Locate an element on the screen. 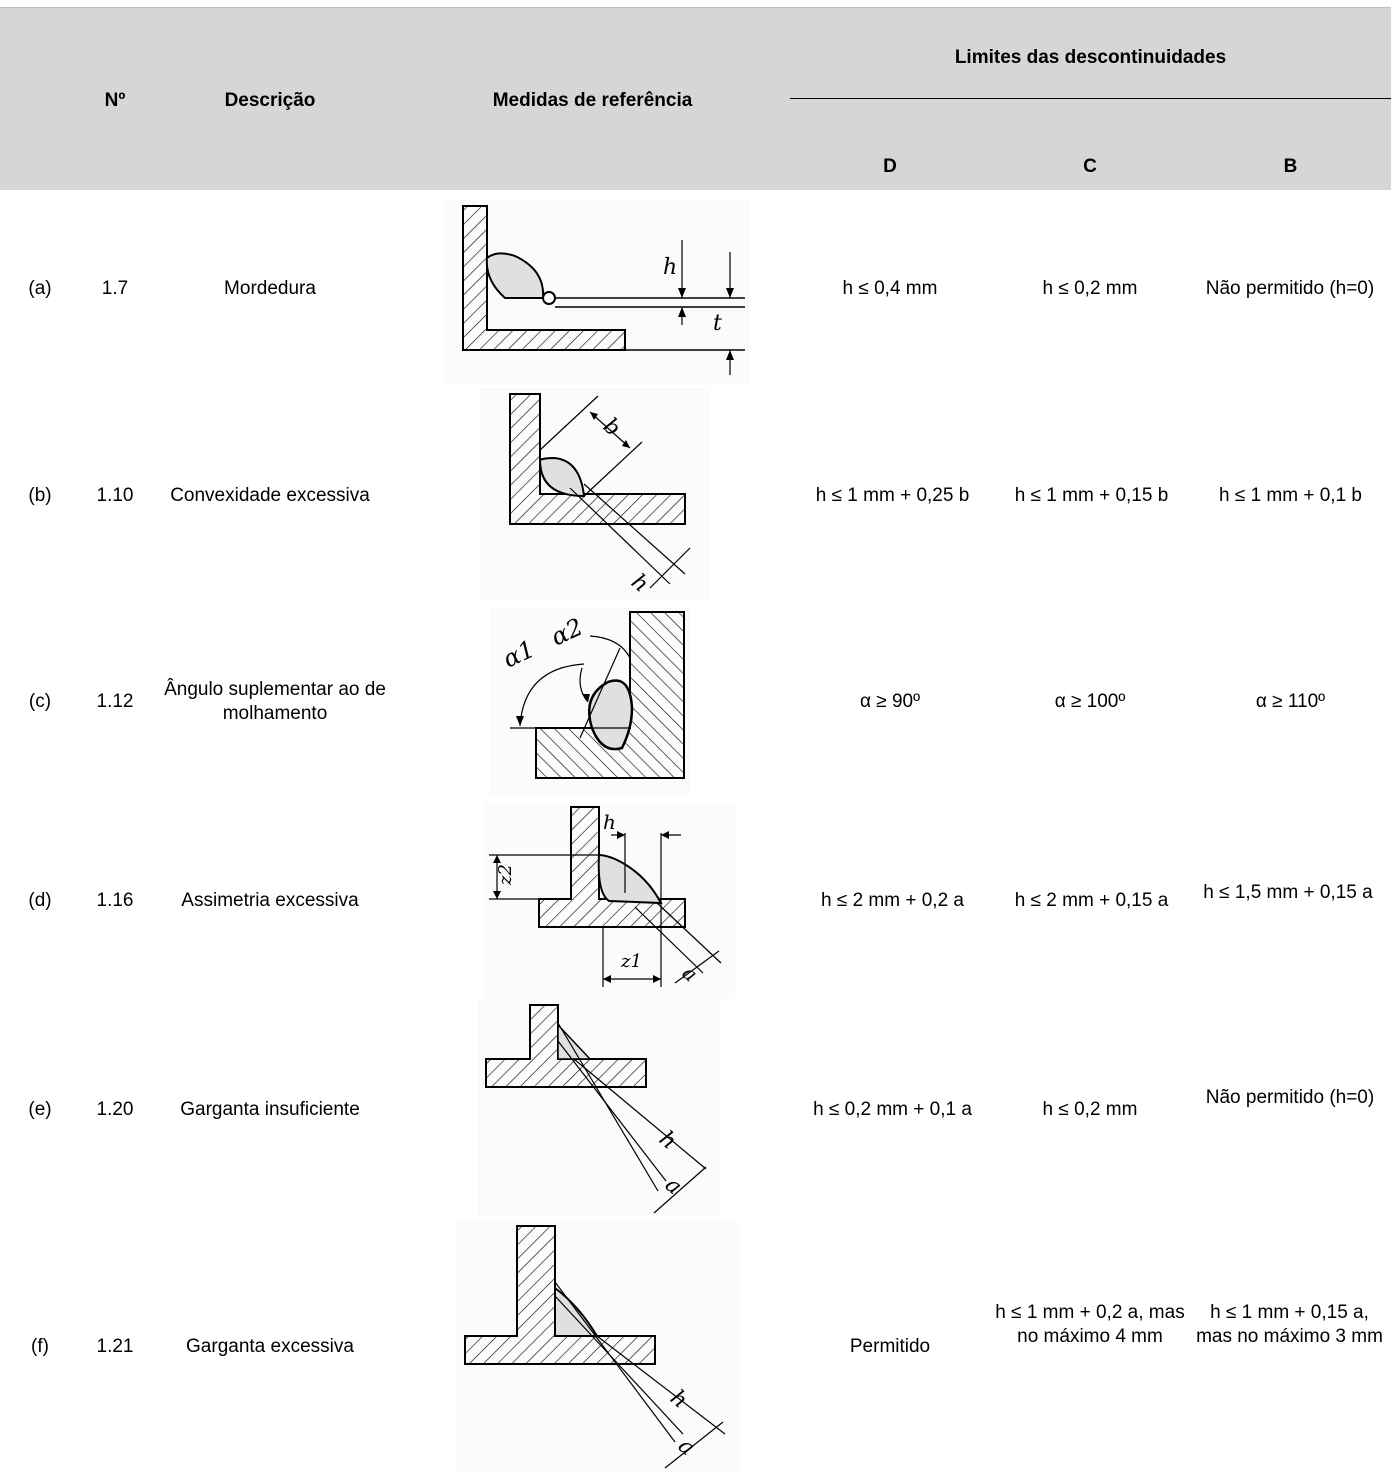 The height and width of the screenshot is (1475, 1391). row-tag: (c) is located at coordinates (40, 701).